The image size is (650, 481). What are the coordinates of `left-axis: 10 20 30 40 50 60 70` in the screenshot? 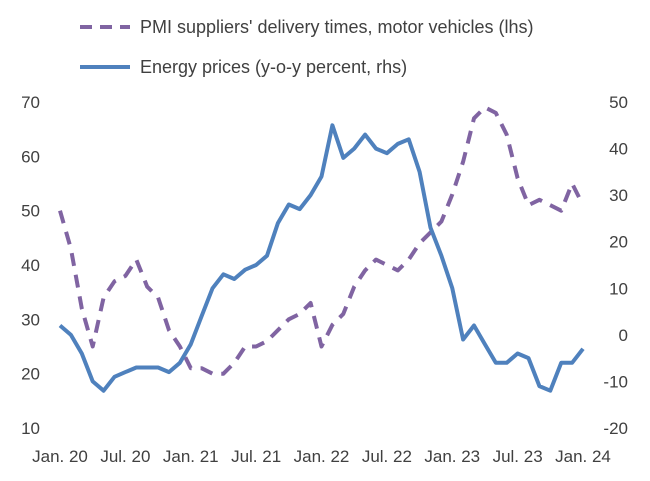 It's located at (30, 265).